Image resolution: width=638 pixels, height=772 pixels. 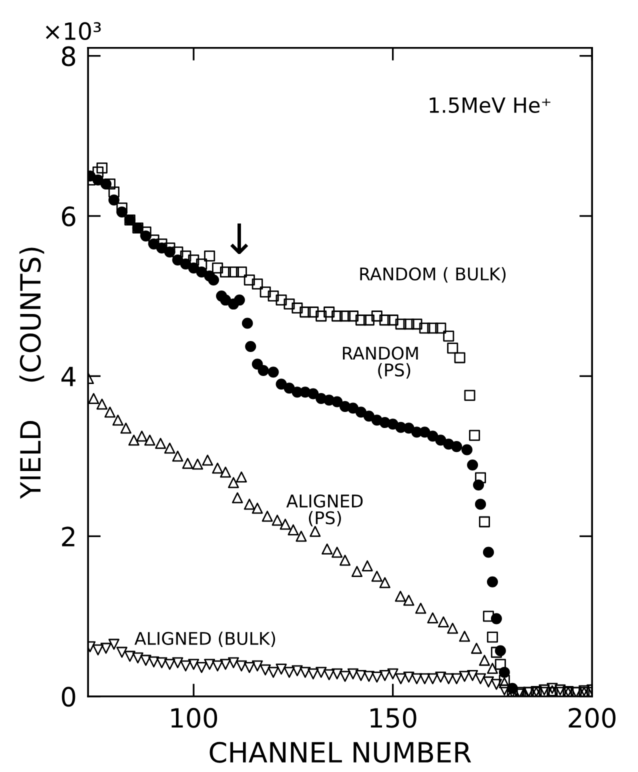 I want to click on x-axis-title: CHANNEL NUMBER, so click(x=341, y=752).